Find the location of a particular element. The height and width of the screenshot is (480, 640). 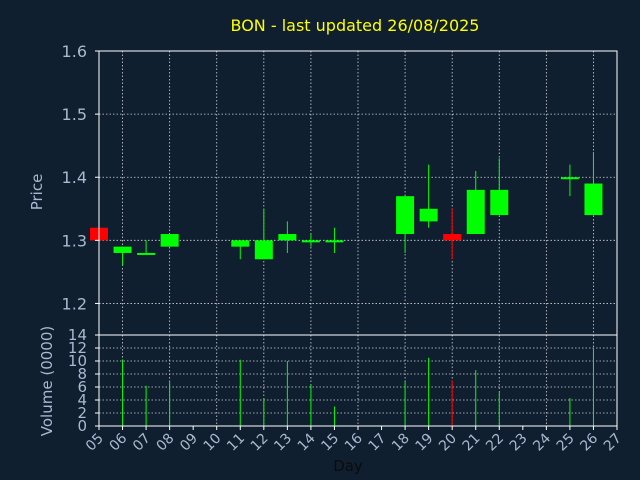

day-tick-label: 09 is located at coordinates (189, 443).